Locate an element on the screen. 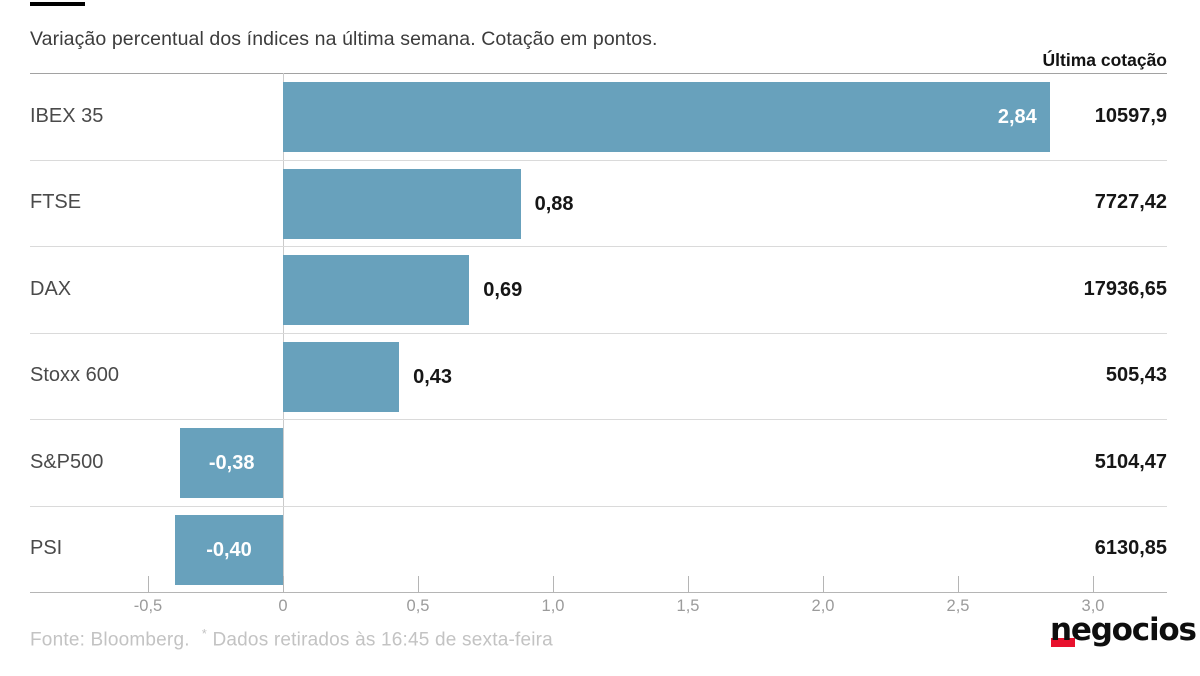 Image resolution: width=1200 pixels, height=676 pixels. last-quote-value: 6130,85 is located at coordinates (1130, 548).